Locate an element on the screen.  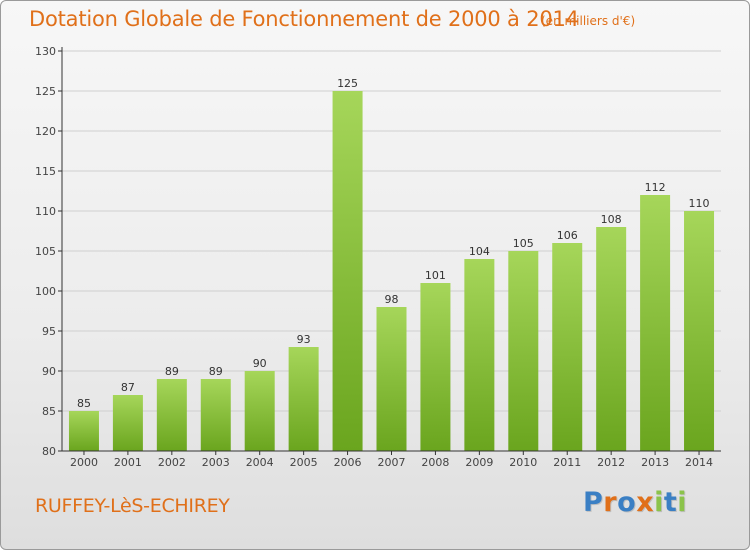
value-label: 90 is located at coordinates (260, 363).